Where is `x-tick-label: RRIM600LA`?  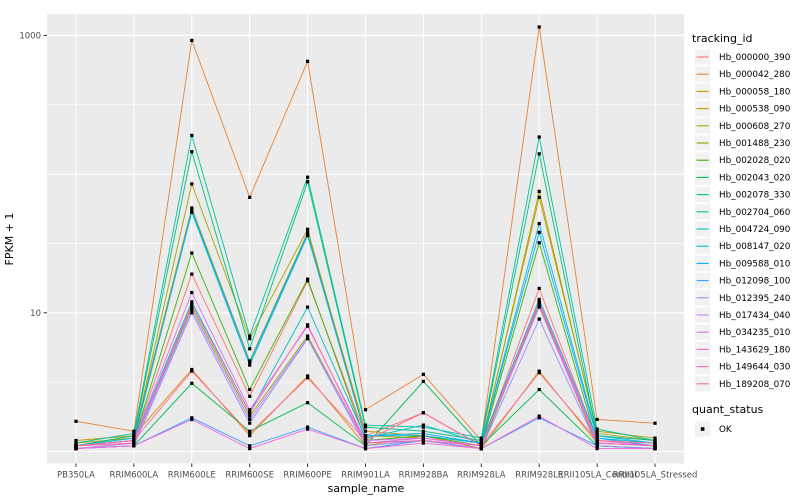 x-tick-label: RRIM600LA is located at coordinates (134, 476).